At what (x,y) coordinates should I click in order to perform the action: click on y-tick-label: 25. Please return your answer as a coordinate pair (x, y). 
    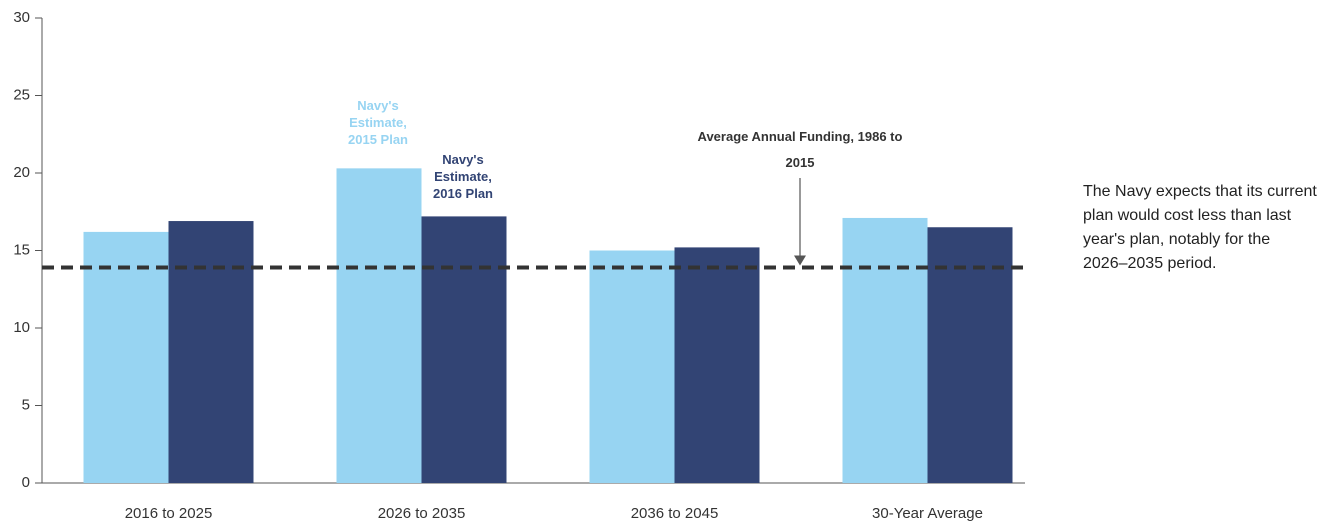
    Looking at the image, I should click on (21, 94).